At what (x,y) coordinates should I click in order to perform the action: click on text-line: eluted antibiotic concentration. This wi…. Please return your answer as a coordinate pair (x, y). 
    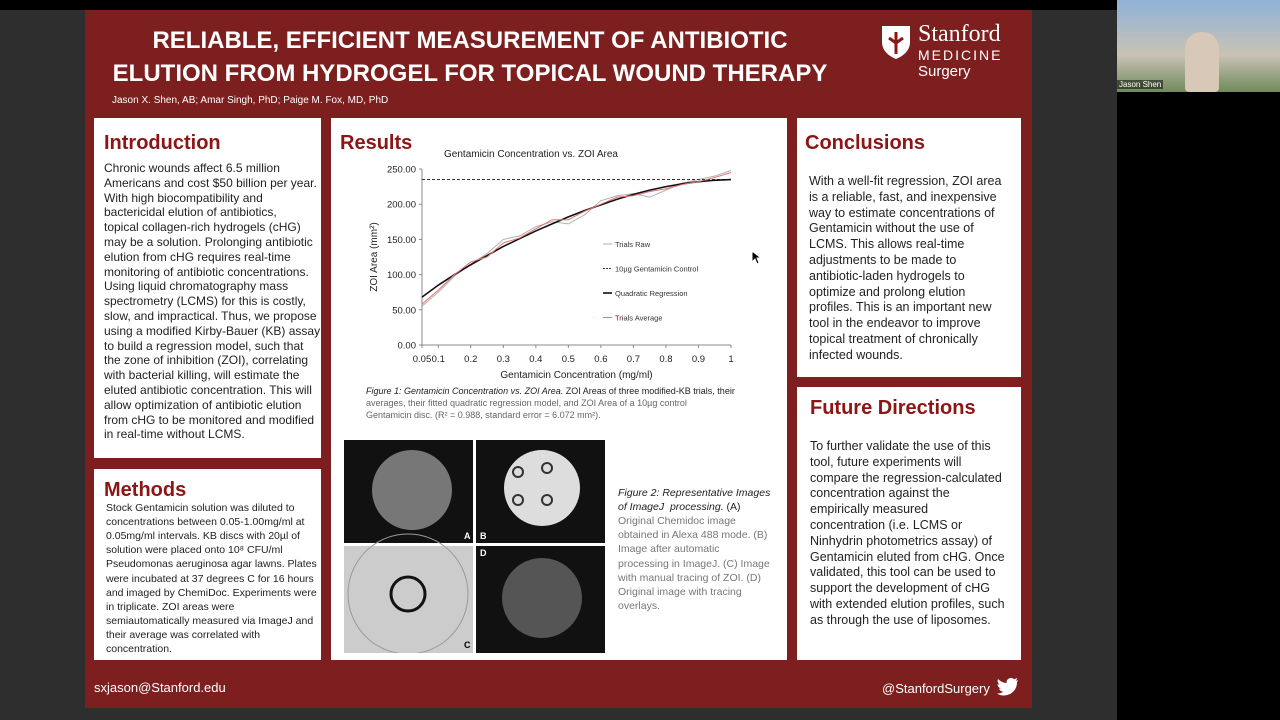
    Looking at the image, I should click on (208, 390).